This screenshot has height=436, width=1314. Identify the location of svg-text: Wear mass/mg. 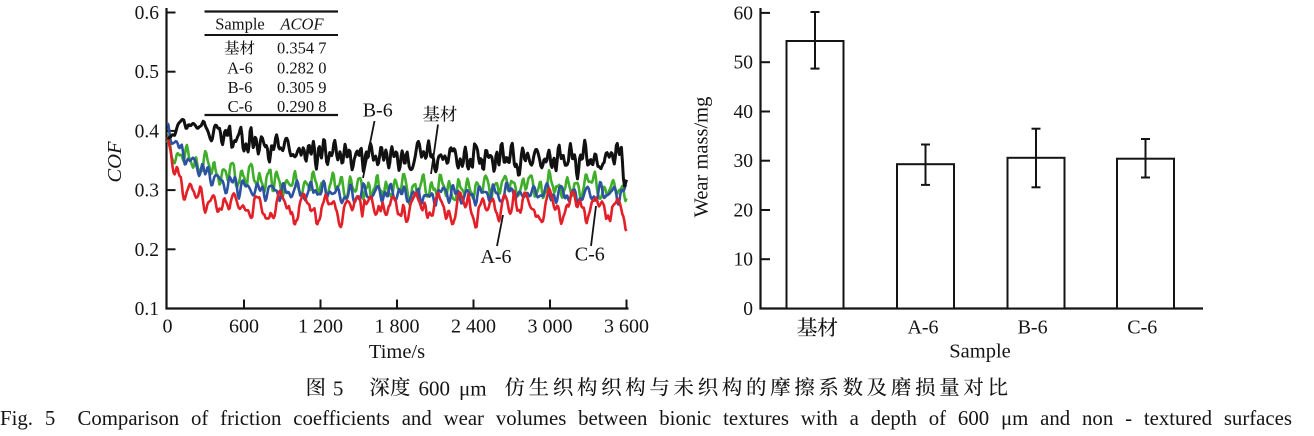
(702, 157).